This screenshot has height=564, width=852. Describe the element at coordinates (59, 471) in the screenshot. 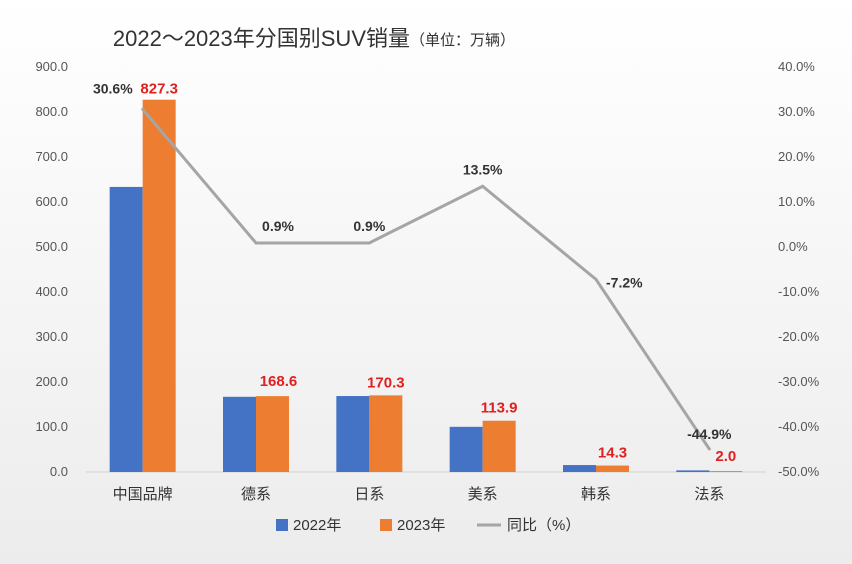

I see `y-left-tick-label: 0.0` at that location.